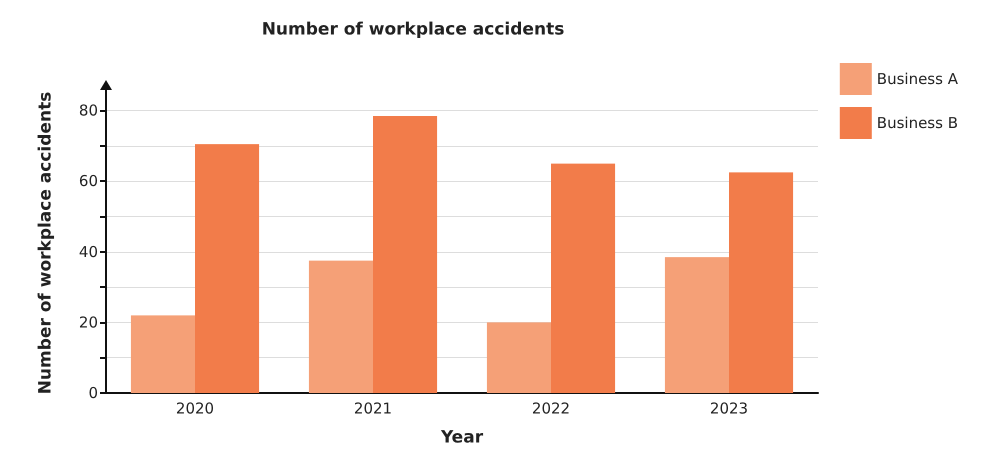 This screenshot has height=468, width=986. Describe the element at coordinates (373, 409) in the screenshot. I see `x-tick-label: 2021` at that location.